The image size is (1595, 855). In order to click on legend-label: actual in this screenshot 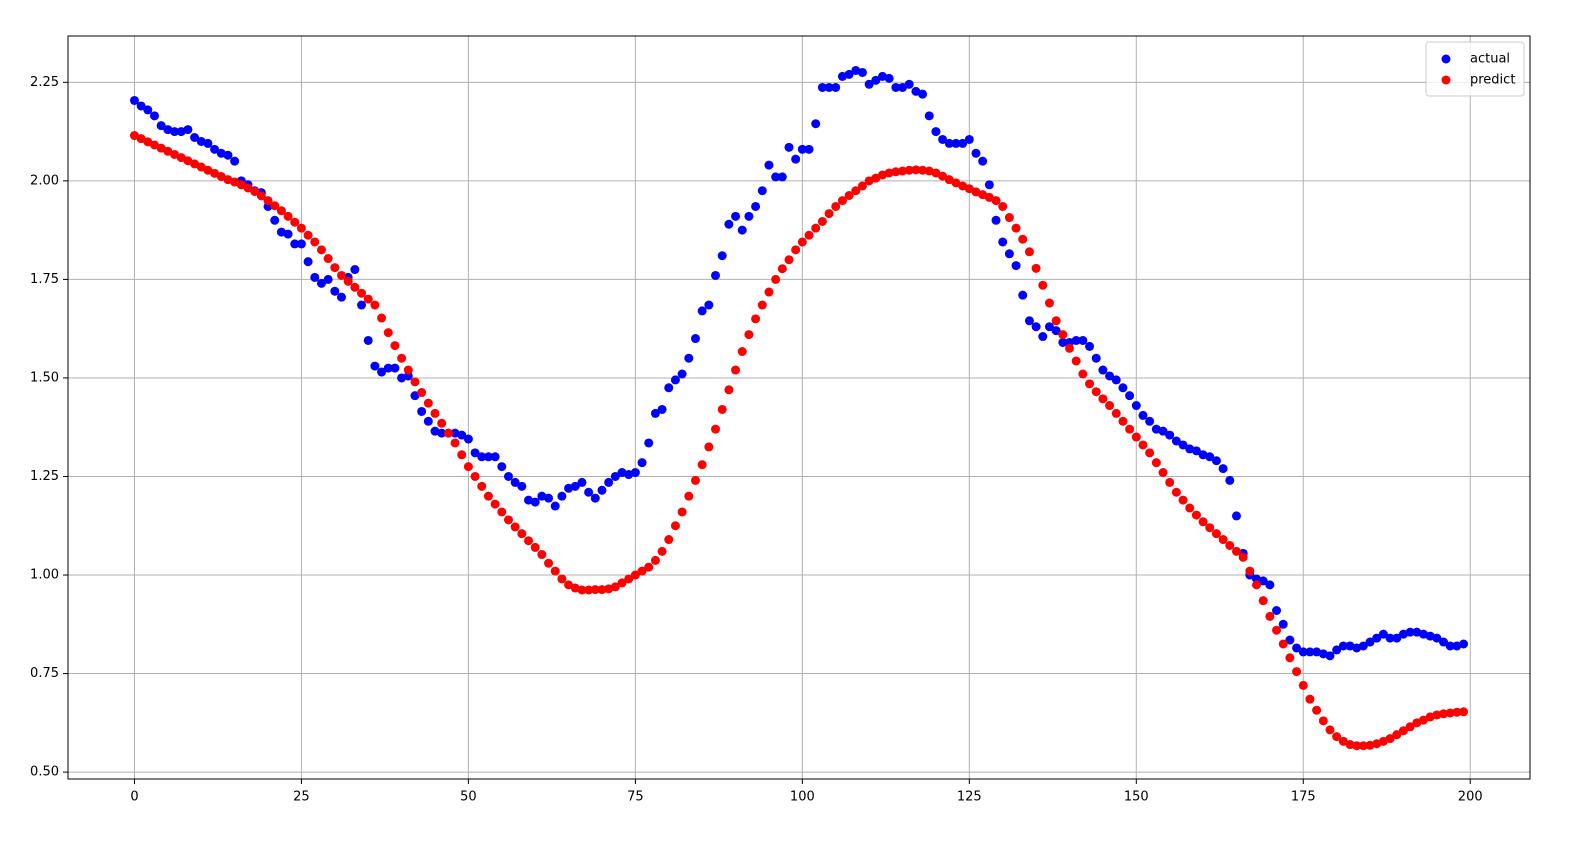, I will do `click(1490, 59)`.